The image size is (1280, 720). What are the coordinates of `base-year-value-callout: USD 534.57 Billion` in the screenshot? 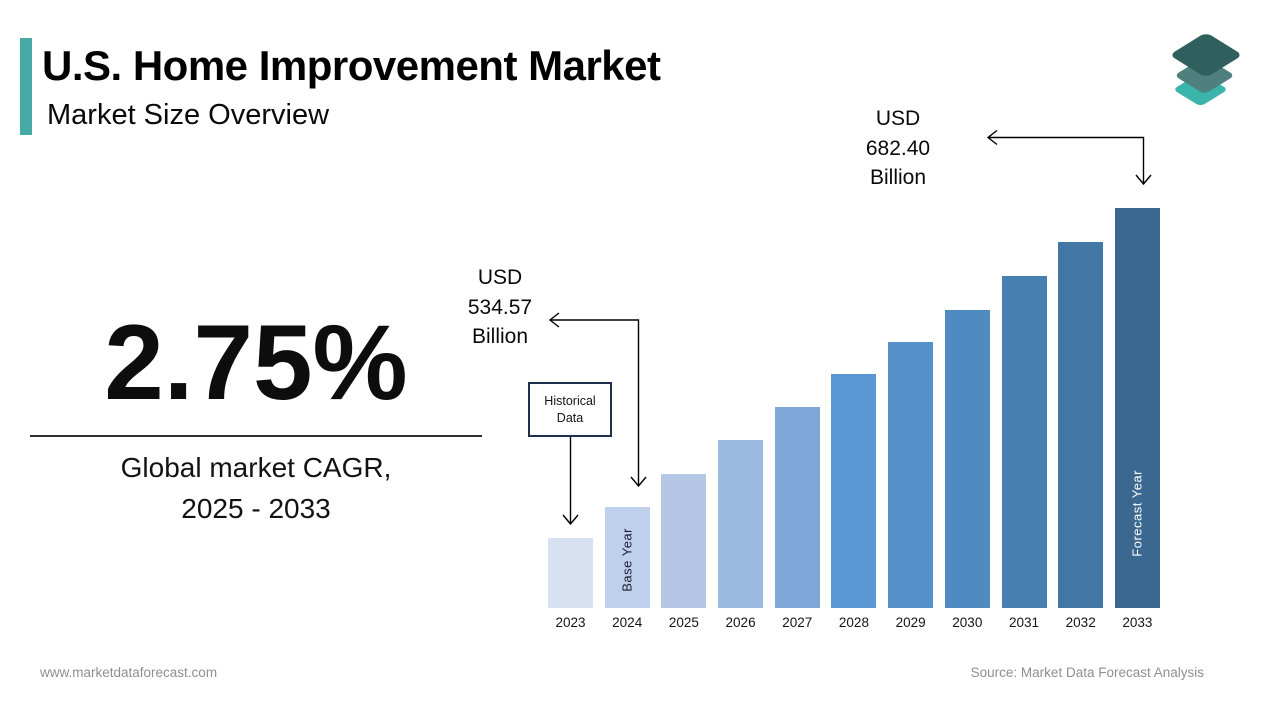 It's located at (500, 307).